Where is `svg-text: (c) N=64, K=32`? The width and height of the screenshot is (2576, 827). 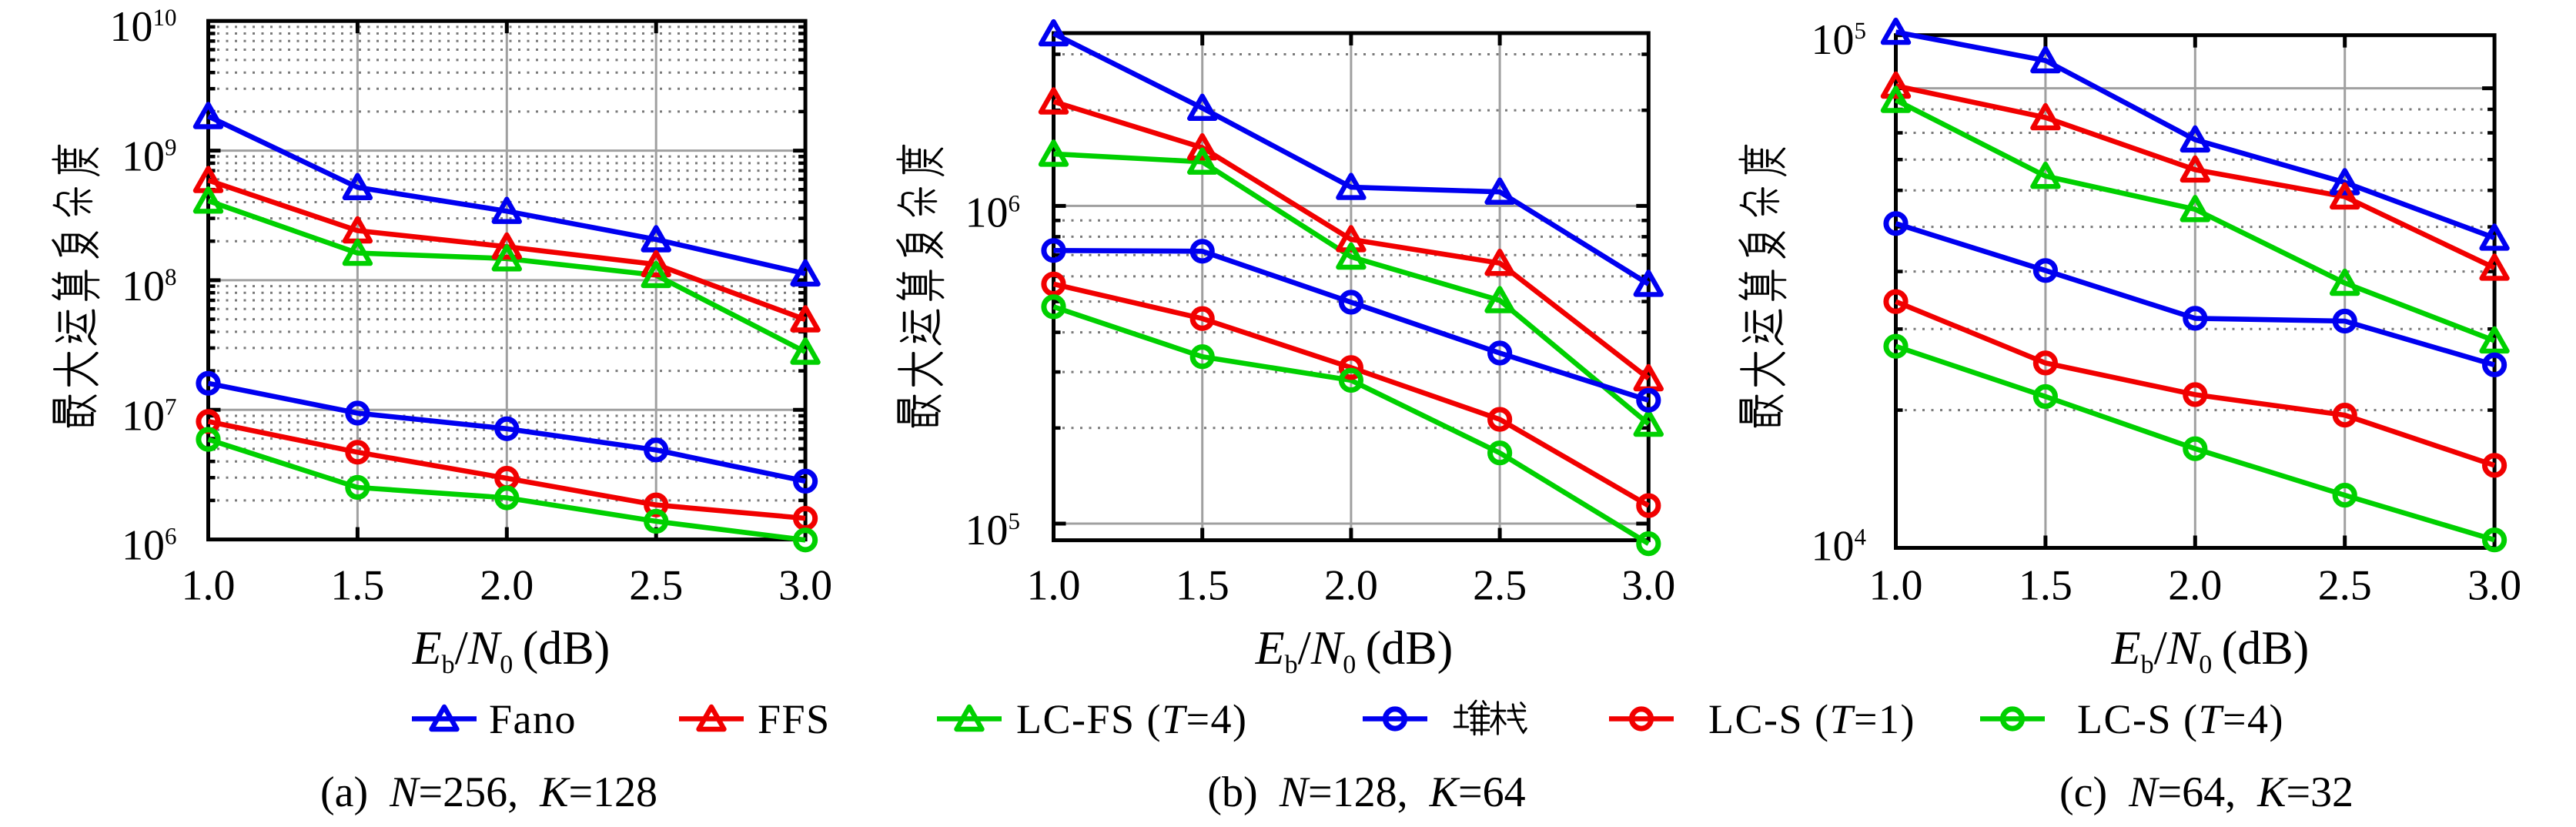
svg-text: (c) N=64, K=32 is located at coordinates (2207, 792).